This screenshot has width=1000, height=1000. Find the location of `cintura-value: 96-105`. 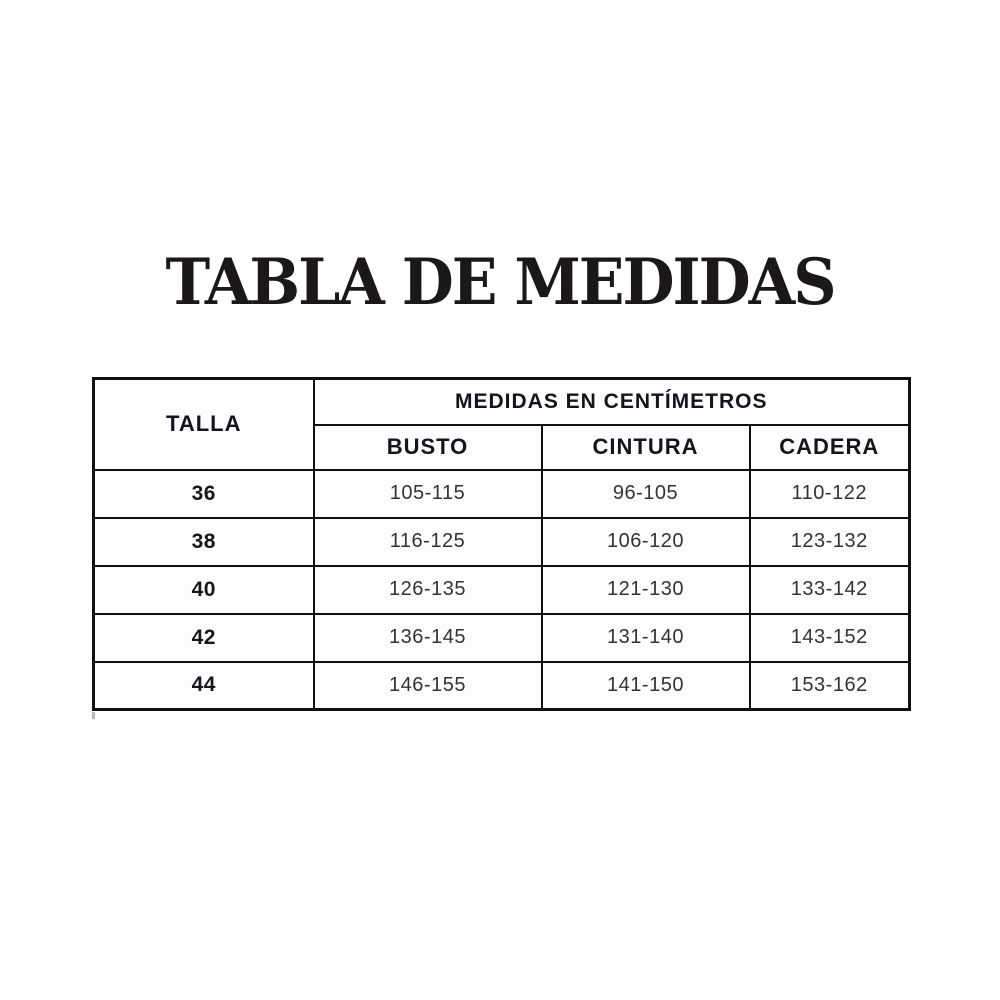

cintura-value: 96-105 is located at coordinates (645, 493).